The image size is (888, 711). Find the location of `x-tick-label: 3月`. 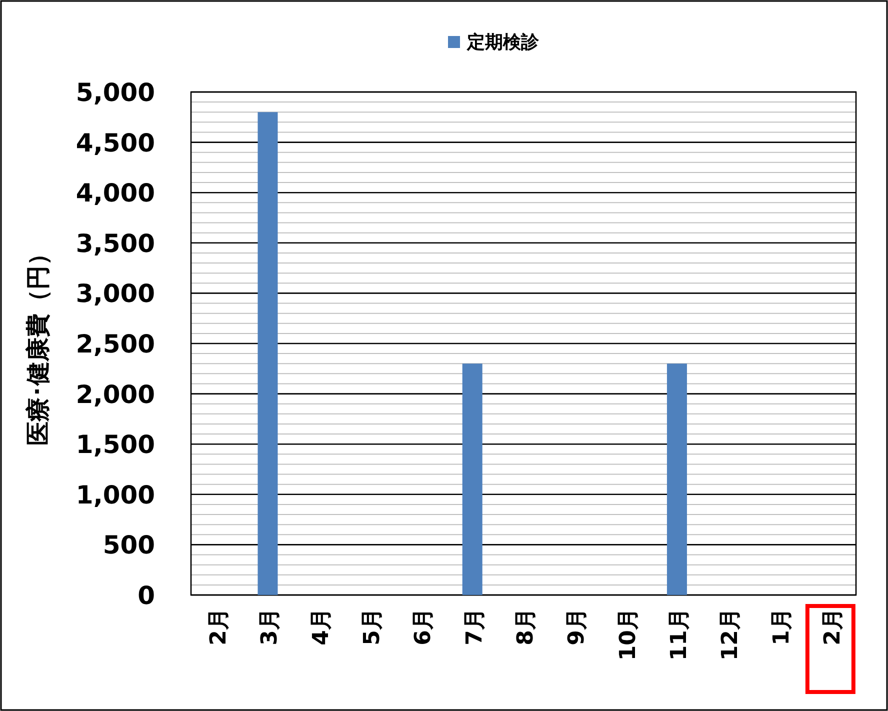

x-tick-label: 3月 is located at coordinates (270, 627).